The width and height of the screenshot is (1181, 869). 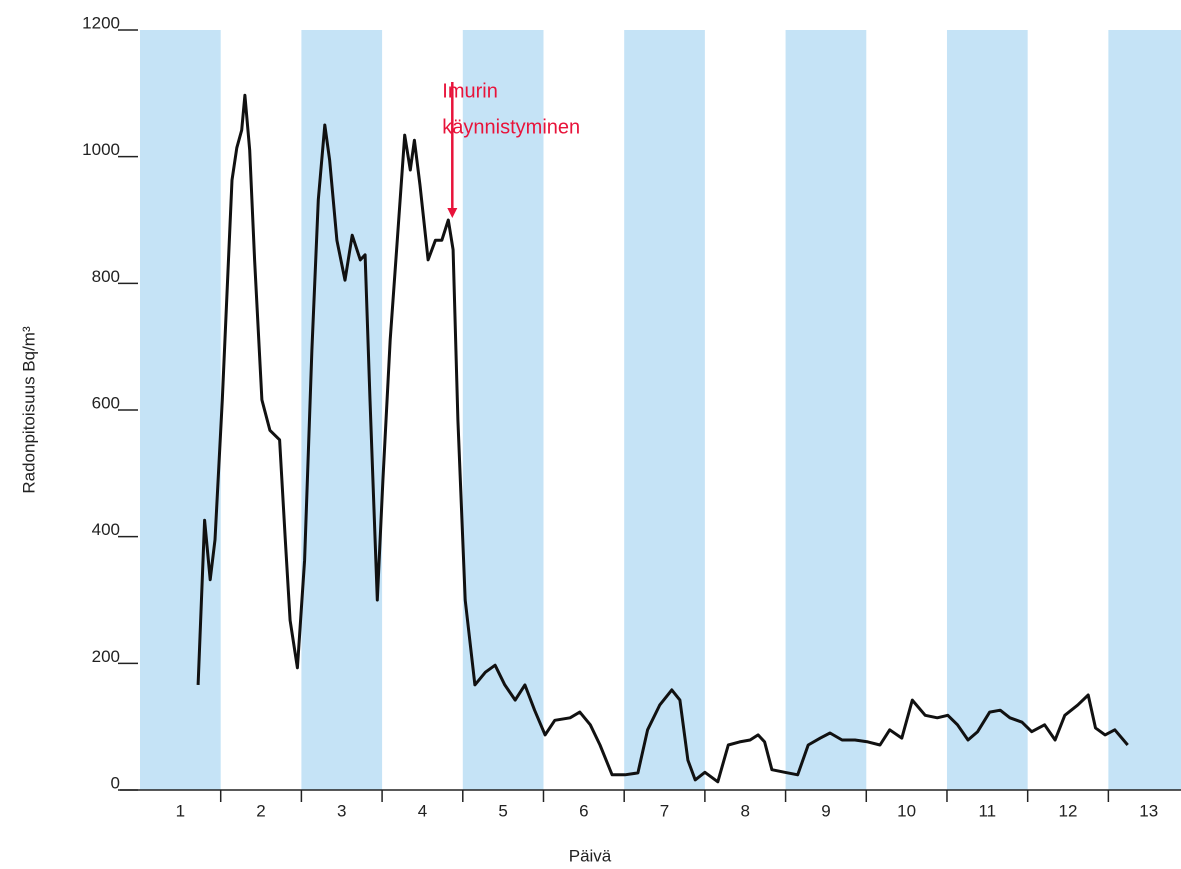 I want to click on y-axis-label: Radonpitoisuus Bq/m³, so click(x=28, y=410).